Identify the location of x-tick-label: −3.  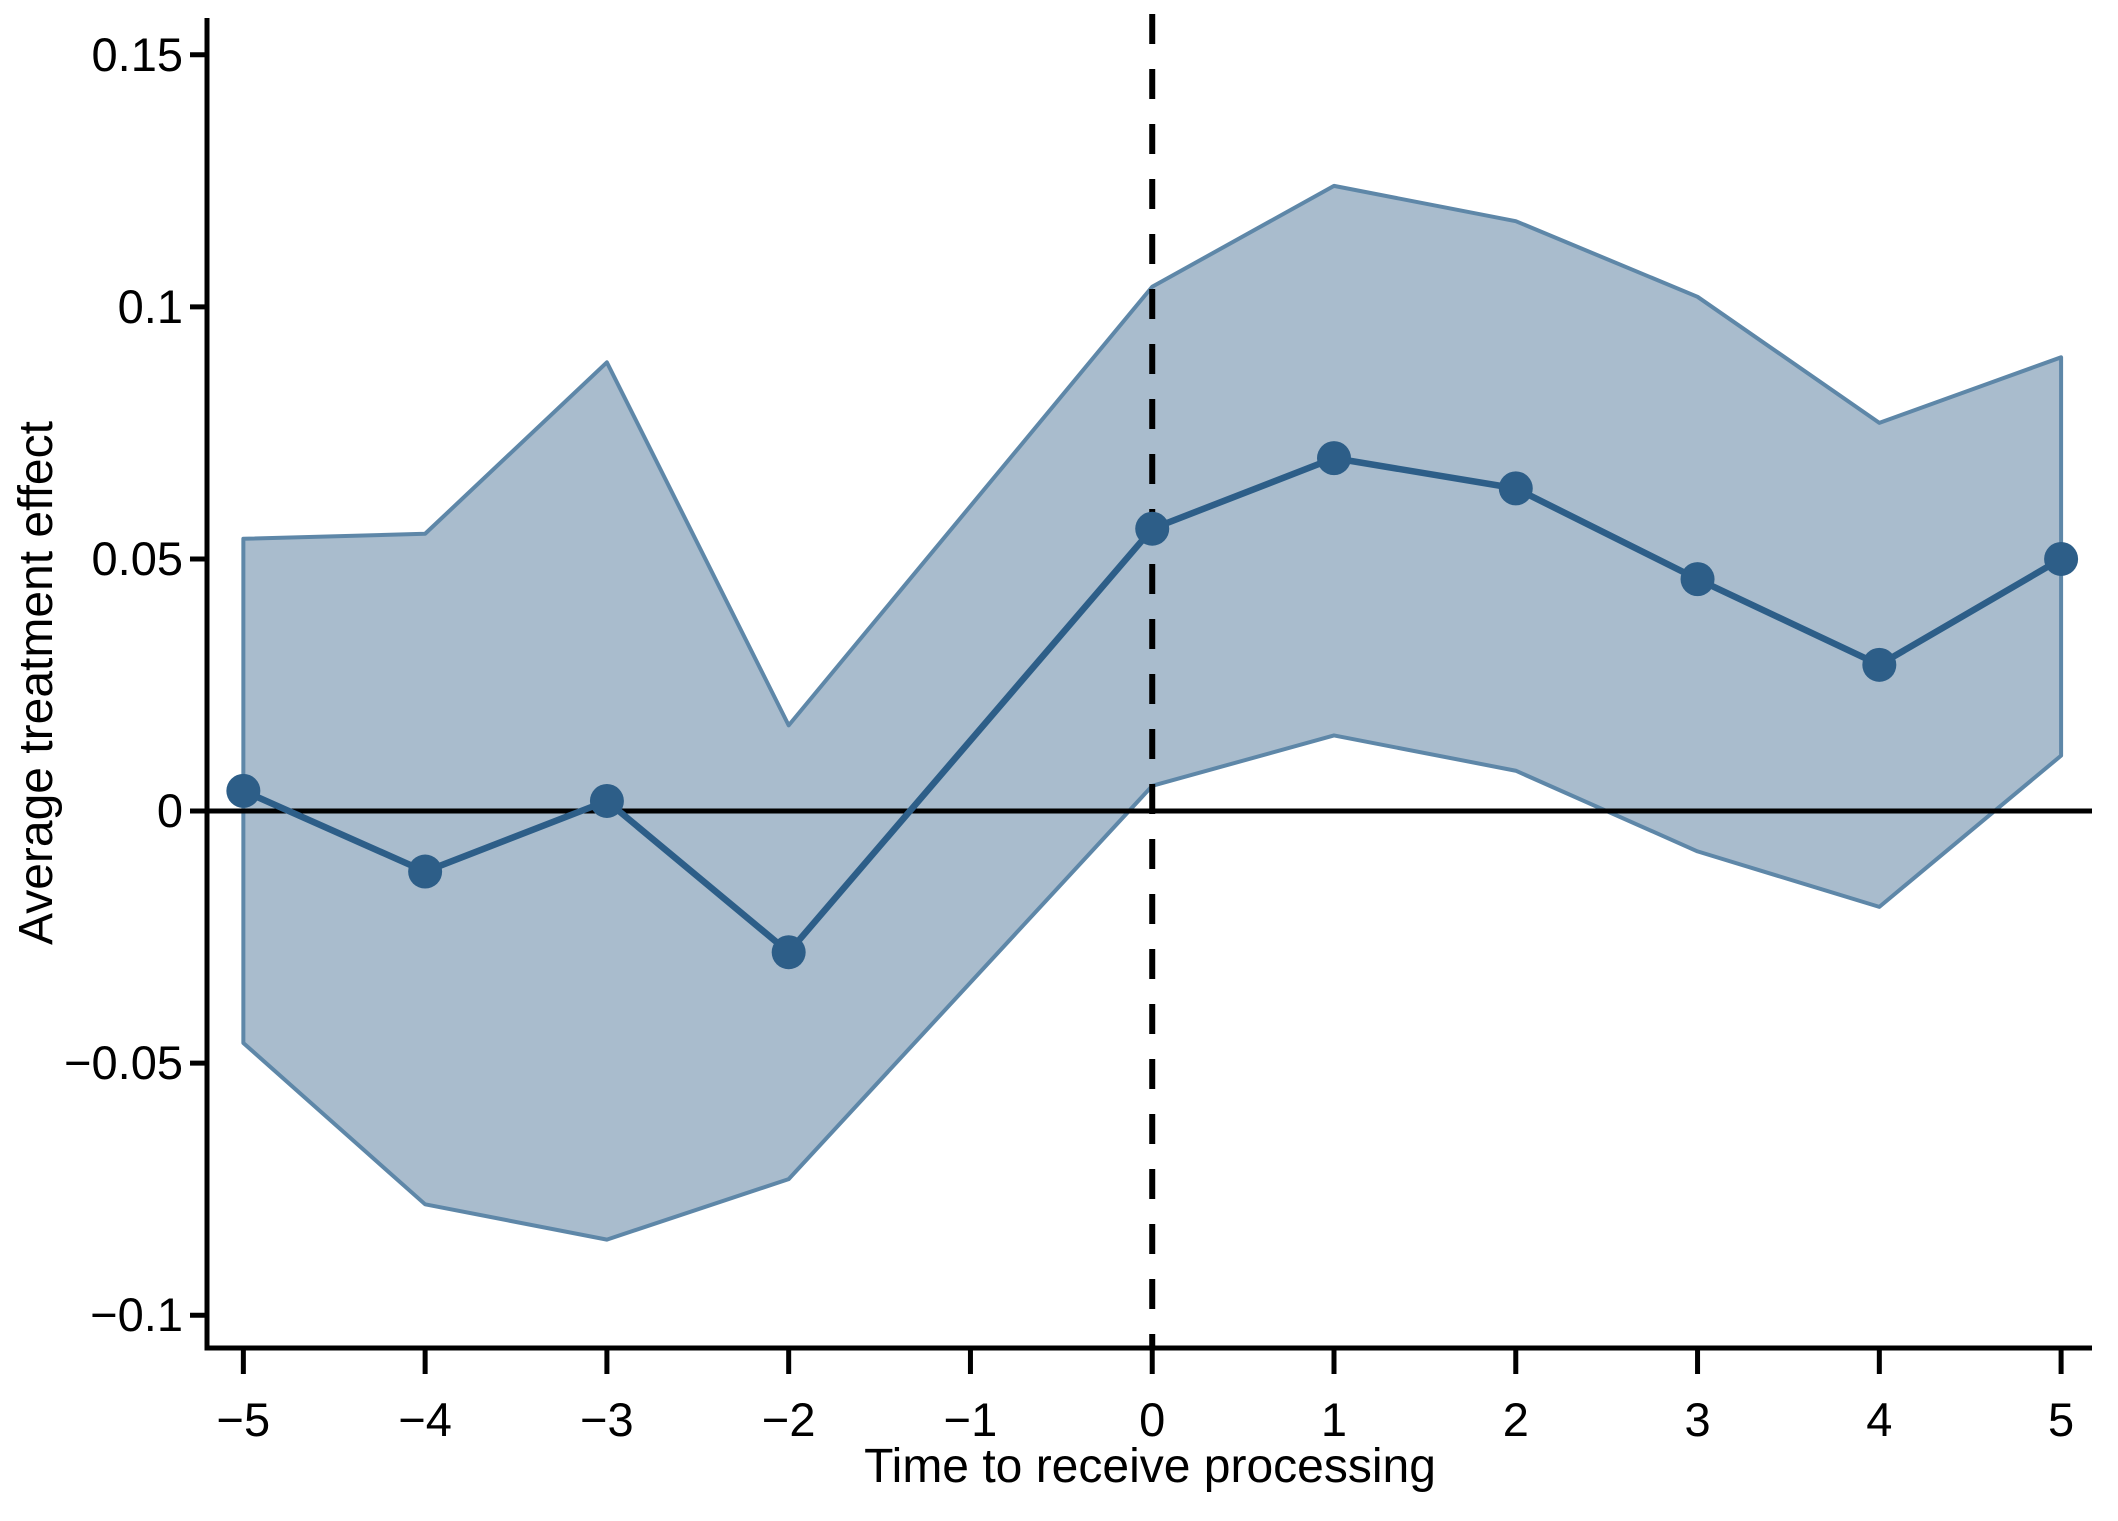
(607, 1419).